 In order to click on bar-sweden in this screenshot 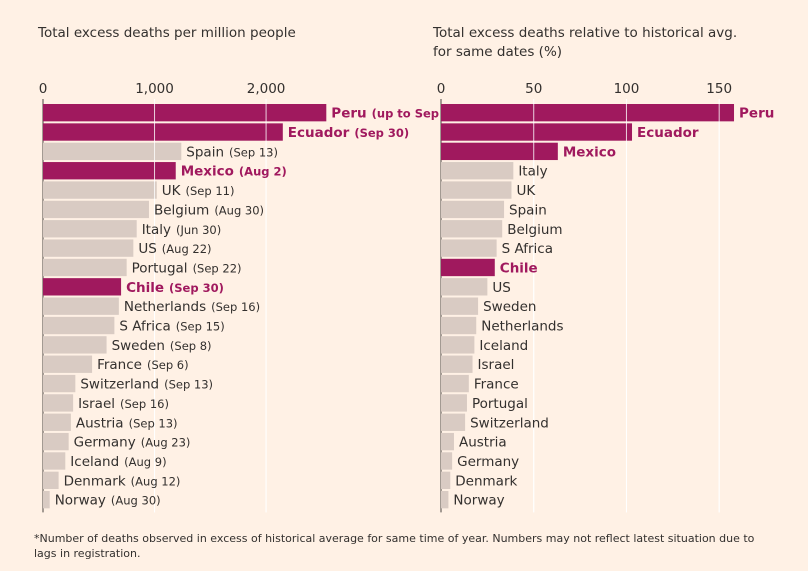, I will do `click(460, 306)`.